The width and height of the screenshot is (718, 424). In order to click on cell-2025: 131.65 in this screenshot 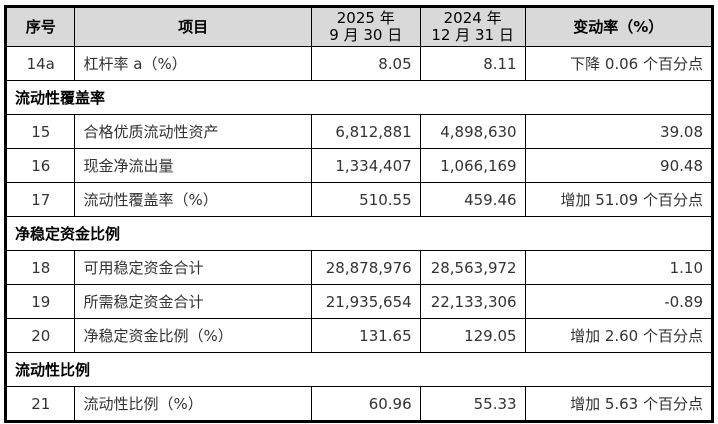, I will do `click(365, 335)`.